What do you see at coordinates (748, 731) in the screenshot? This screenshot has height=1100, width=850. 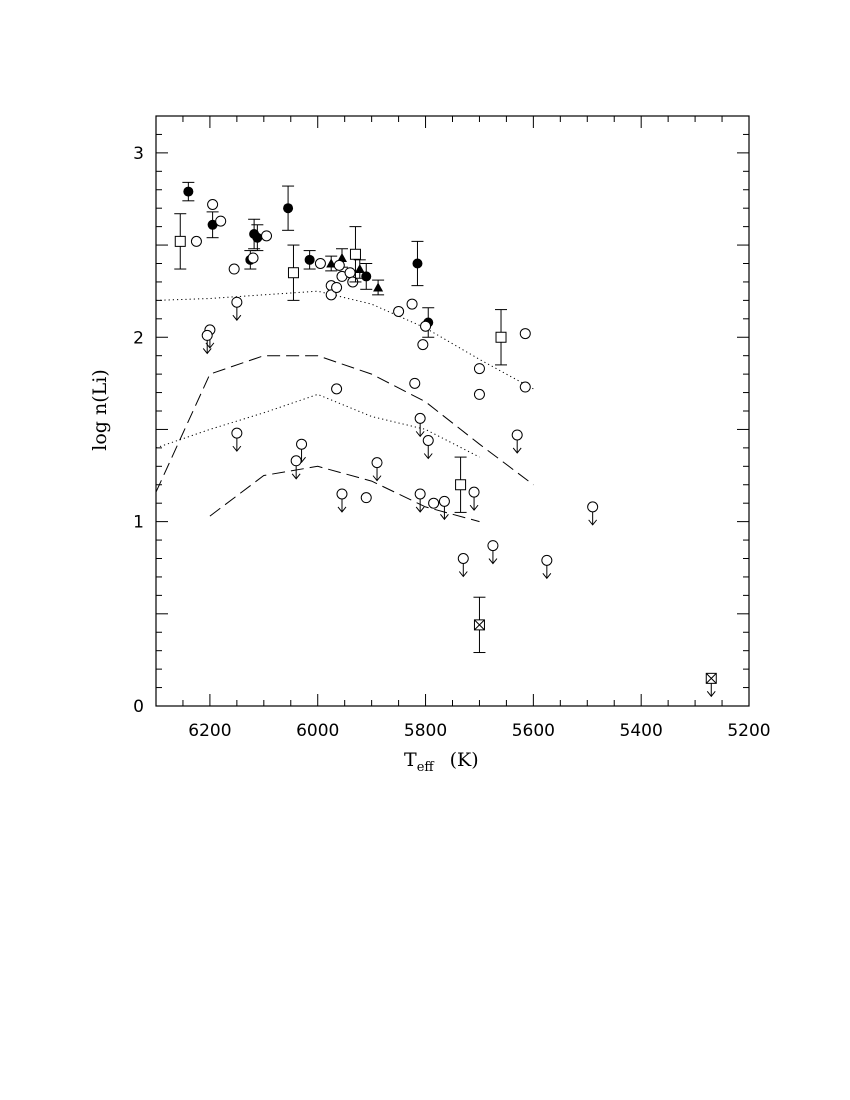 I see `x-tick-label: 5200` at bounding box center [748, 731].